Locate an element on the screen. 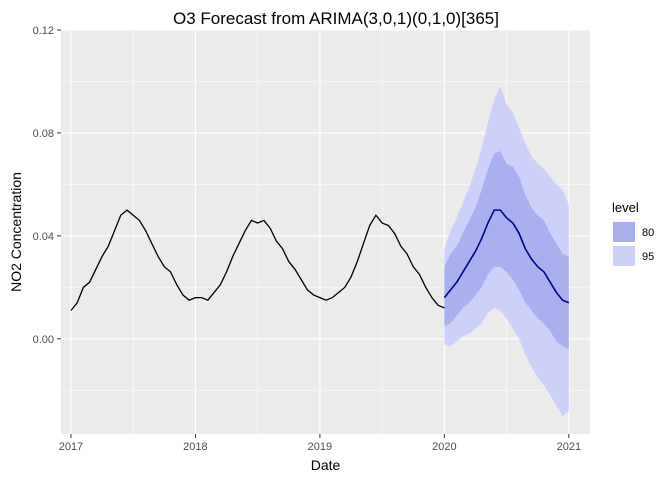 Image resolution: width=672 pixels, height=480 pixels. y-tick-label-0.00: 0.00 is located at coordinates (43, 340).